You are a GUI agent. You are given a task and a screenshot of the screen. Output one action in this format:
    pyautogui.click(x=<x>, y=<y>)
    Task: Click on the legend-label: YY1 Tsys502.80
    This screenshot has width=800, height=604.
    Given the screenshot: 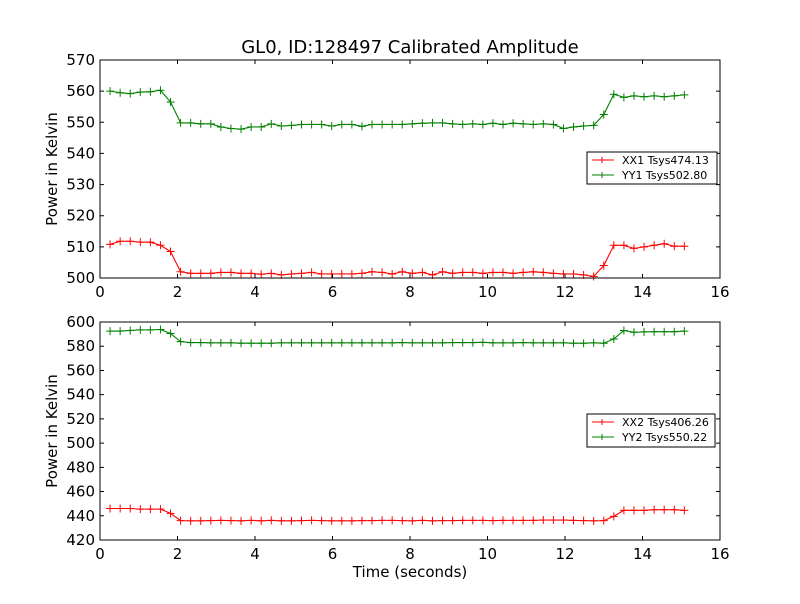 What is the action you would take?
    pyautogui.click(x=664, y=175)
    